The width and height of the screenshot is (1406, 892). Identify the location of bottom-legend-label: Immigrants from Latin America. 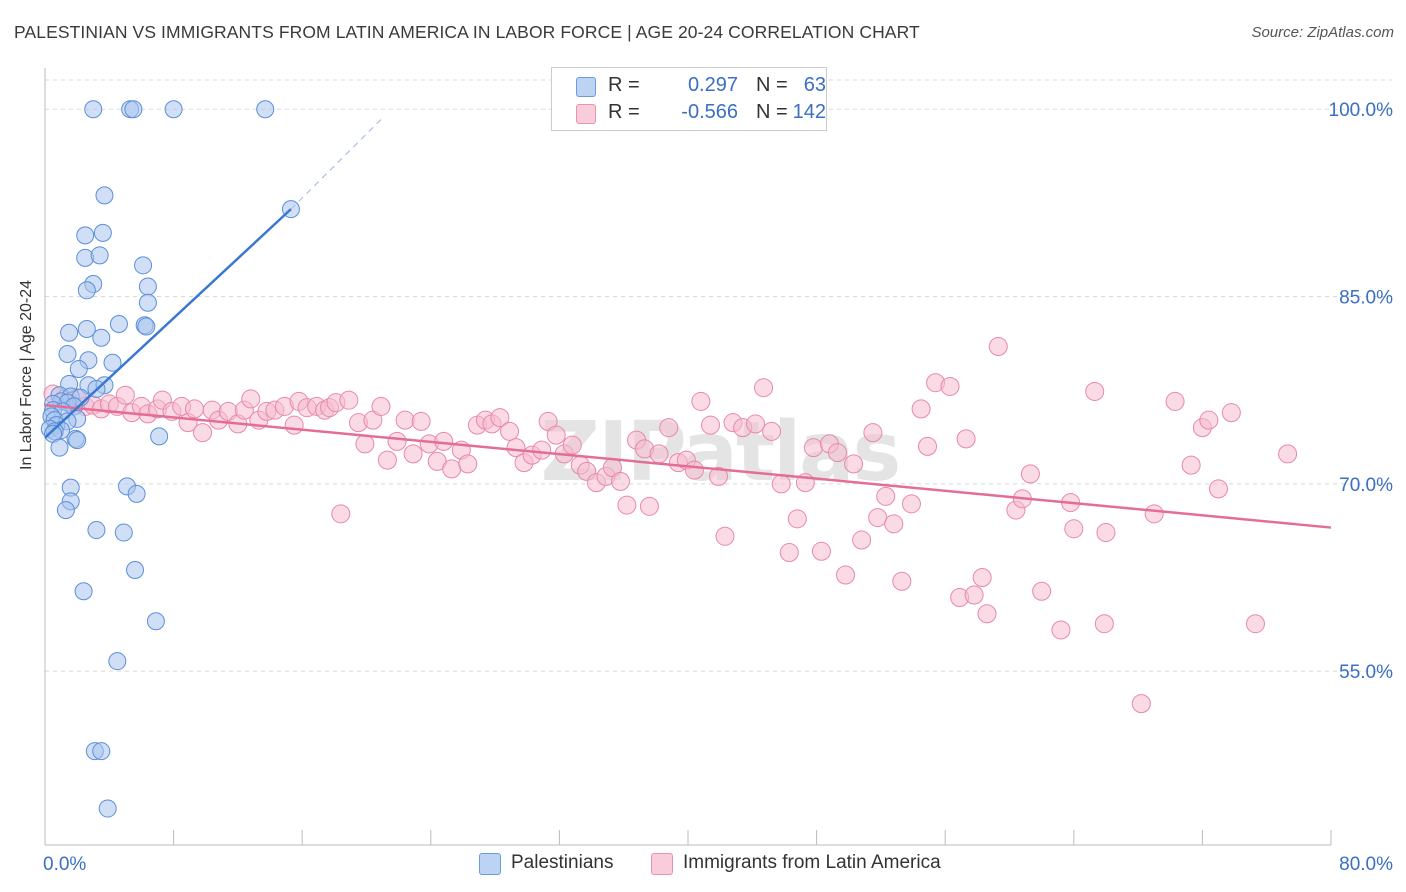
(812, 862).